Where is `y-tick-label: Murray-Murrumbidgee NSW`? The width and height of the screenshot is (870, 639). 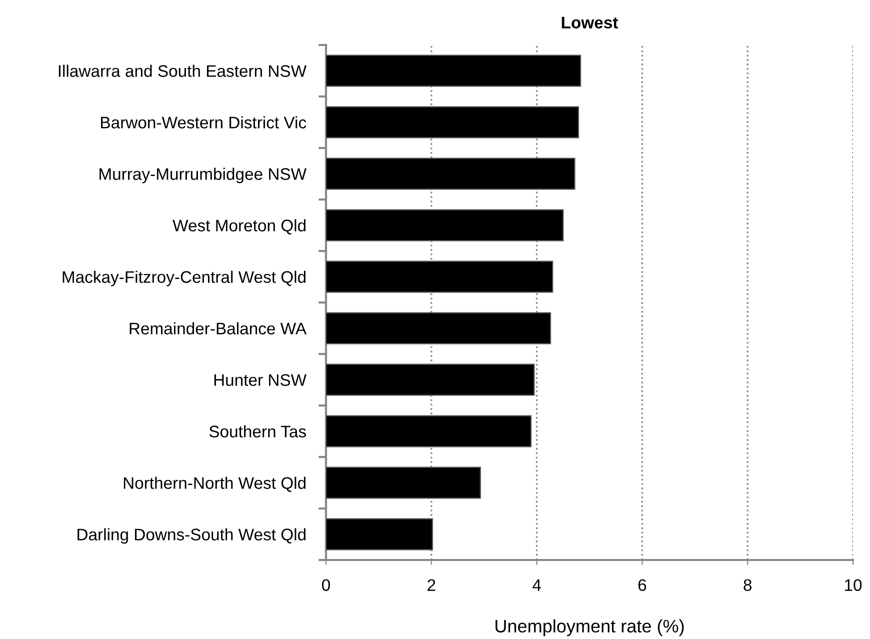 y-tick-label: Murray-Murrumbidgee NSW is located at coordinates (203, 176).